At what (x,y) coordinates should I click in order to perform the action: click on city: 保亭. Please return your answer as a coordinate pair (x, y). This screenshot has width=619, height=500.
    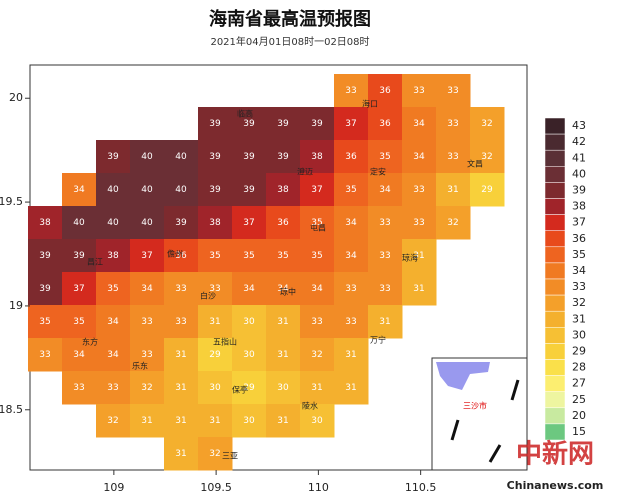
    Looking at the image, I should click on (240, 390).